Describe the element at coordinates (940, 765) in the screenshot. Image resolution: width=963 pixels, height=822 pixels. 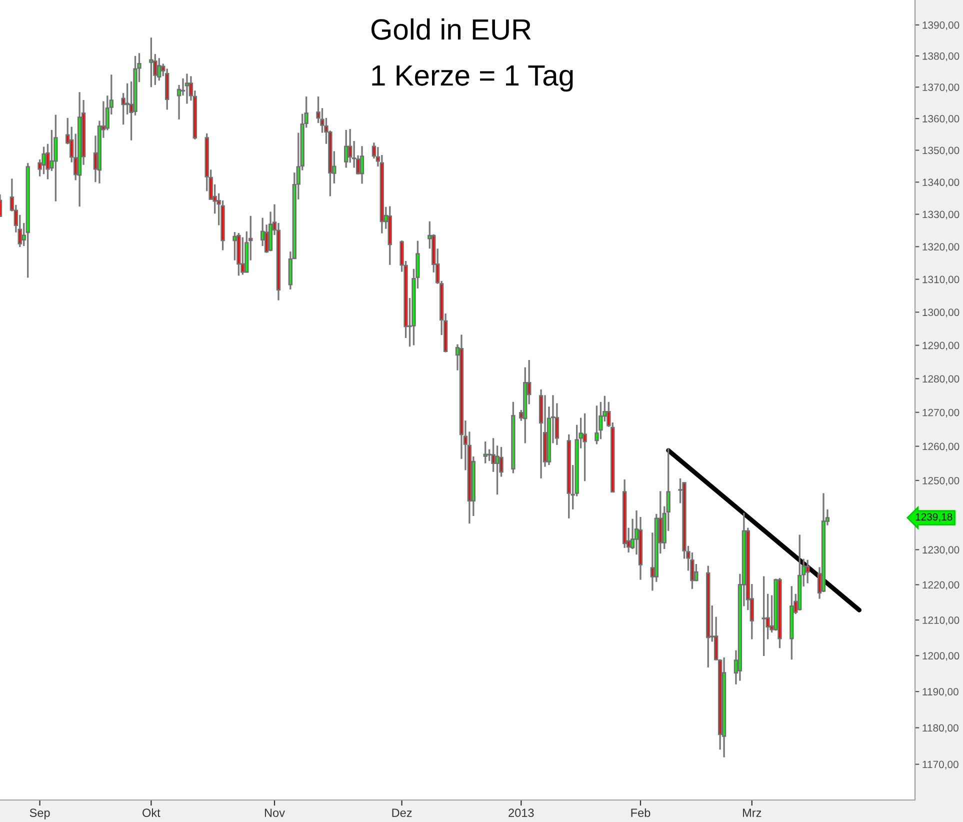
I see `y-tick-label: 1170,00` at that location.